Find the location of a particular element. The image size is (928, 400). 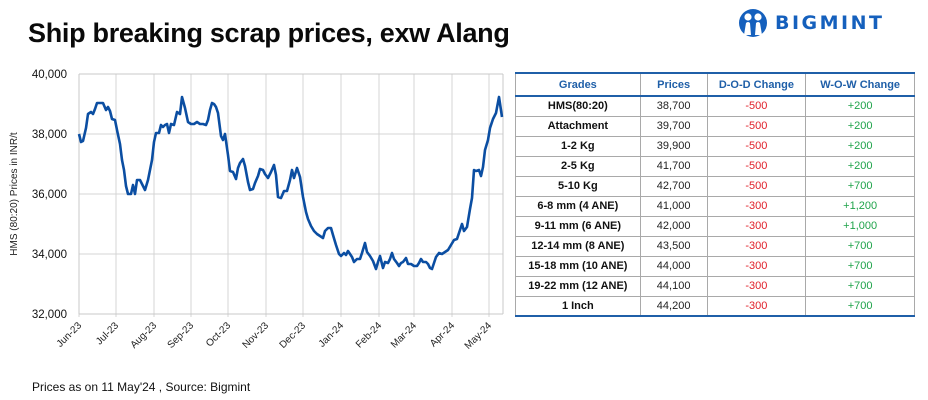

table-row: 12-14 mm (8 ANE) 43,500 -300 +700 is located at coordinates (715, 246).